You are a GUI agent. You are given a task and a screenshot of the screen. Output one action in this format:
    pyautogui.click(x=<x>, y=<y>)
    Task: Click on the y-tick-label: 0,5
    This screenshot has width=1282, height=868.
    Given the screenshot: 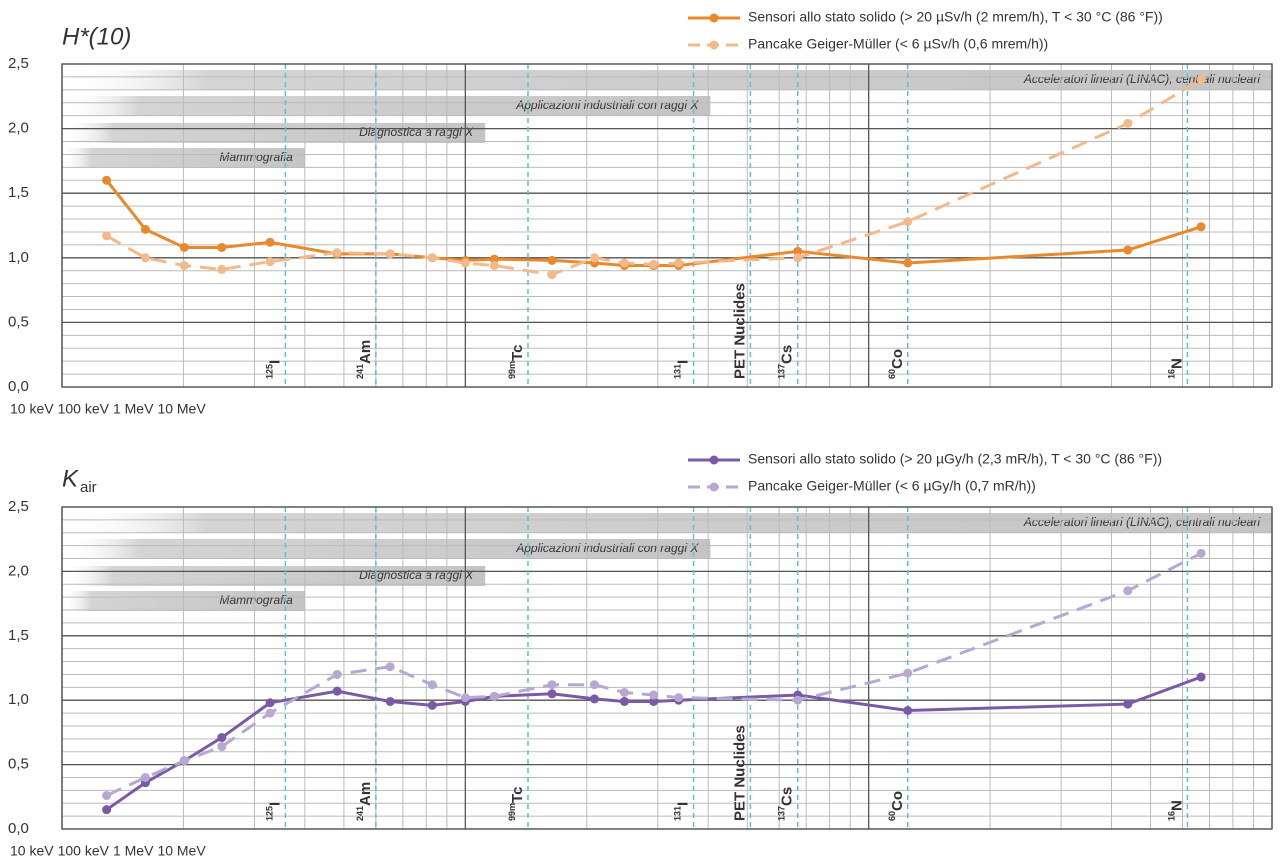 What is the action you would take?
    pyautogui.click(x=18, y=764)
    